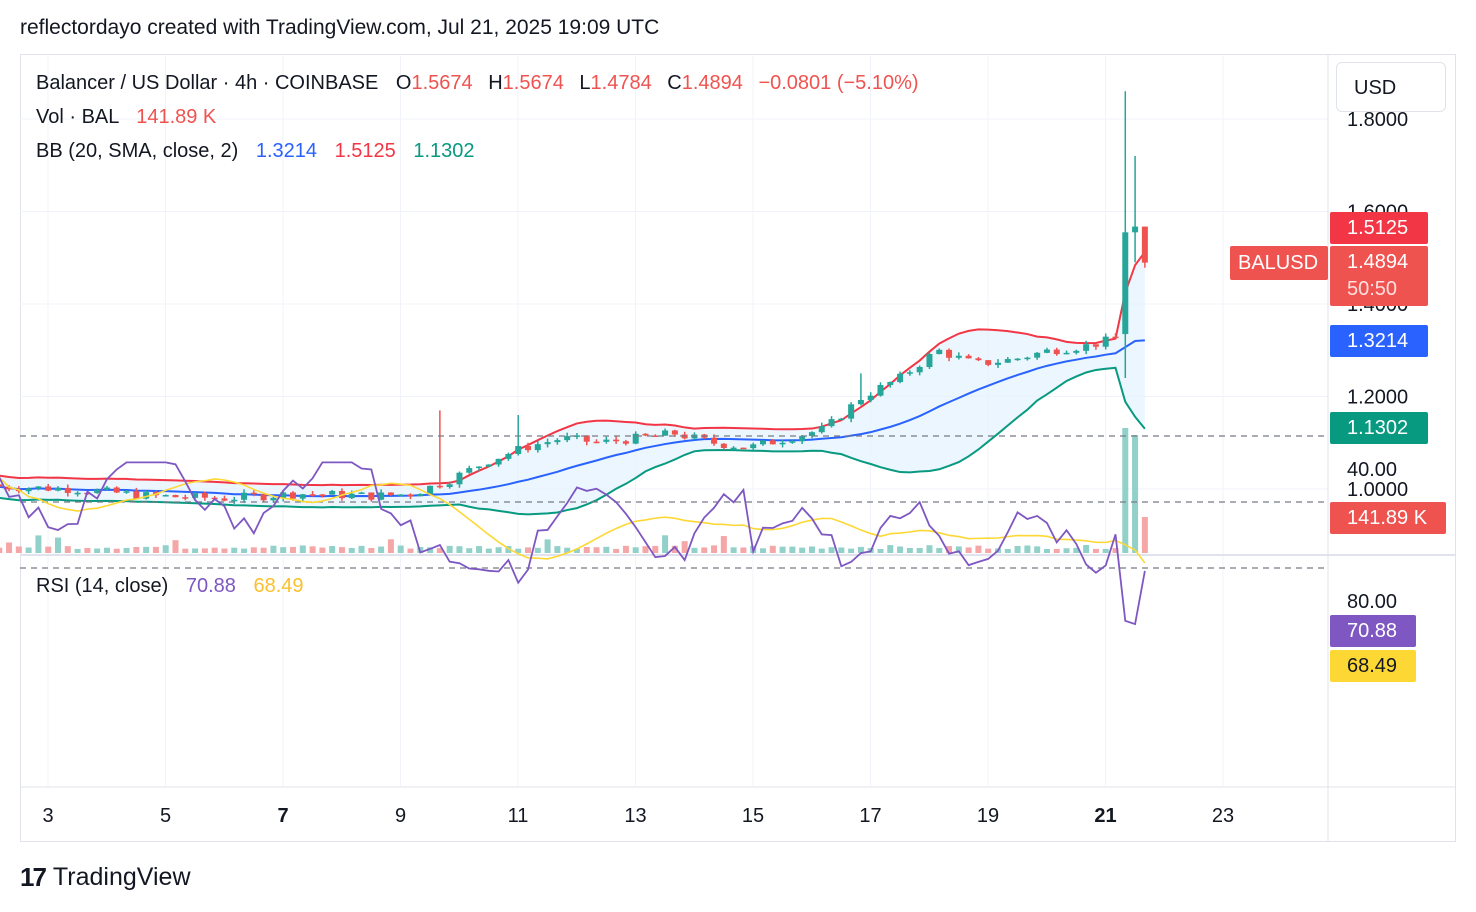 This screenshot has height=912, width=1476. What do you see at coordinates (838, 83) in the screenshot?
I see `change-value: −0.0801 (−5.10%)` at bounding box center [838, 83].